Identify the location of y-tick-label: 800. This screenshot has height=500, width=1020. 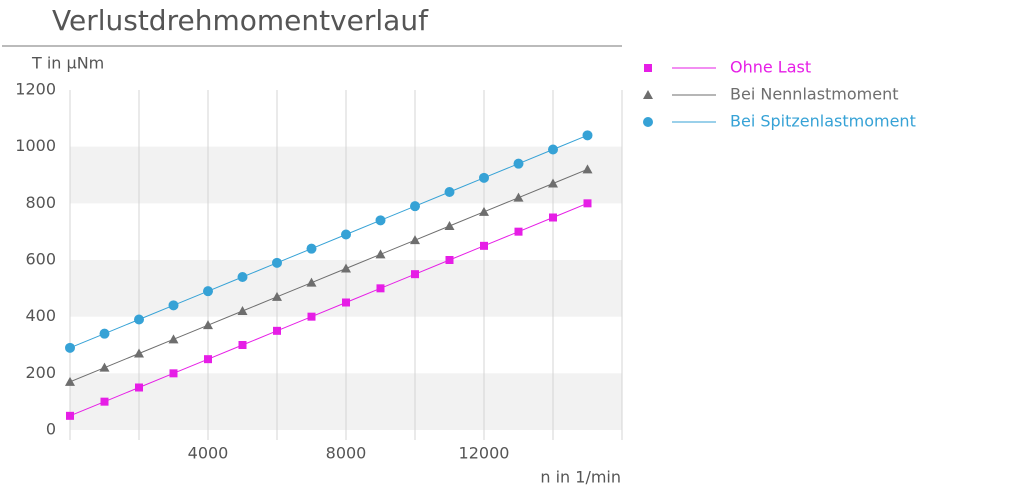
(40, 202).